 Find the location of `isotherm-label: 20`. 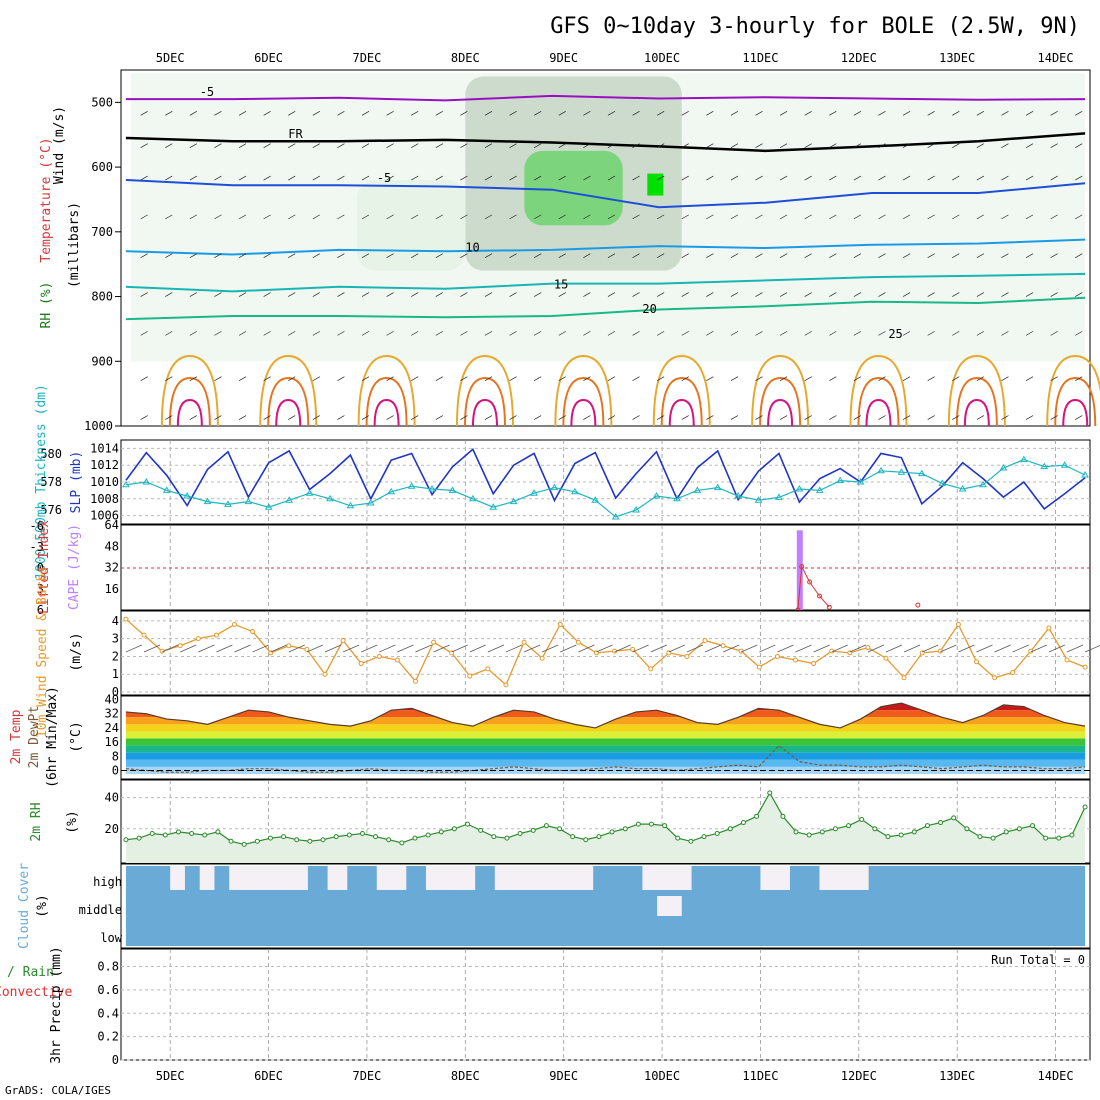

isotherm-label: 20 is located at coordinates (649, 309).